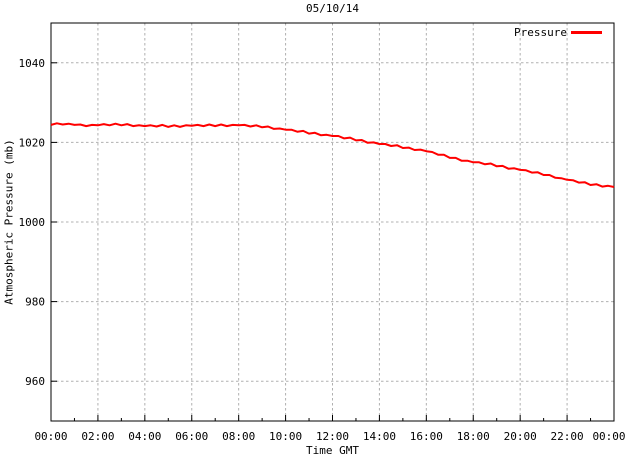 Image resolution: width=626 pixels, height=459 pixels. I want to click on legend-label: Pressure, so click(540, 32).